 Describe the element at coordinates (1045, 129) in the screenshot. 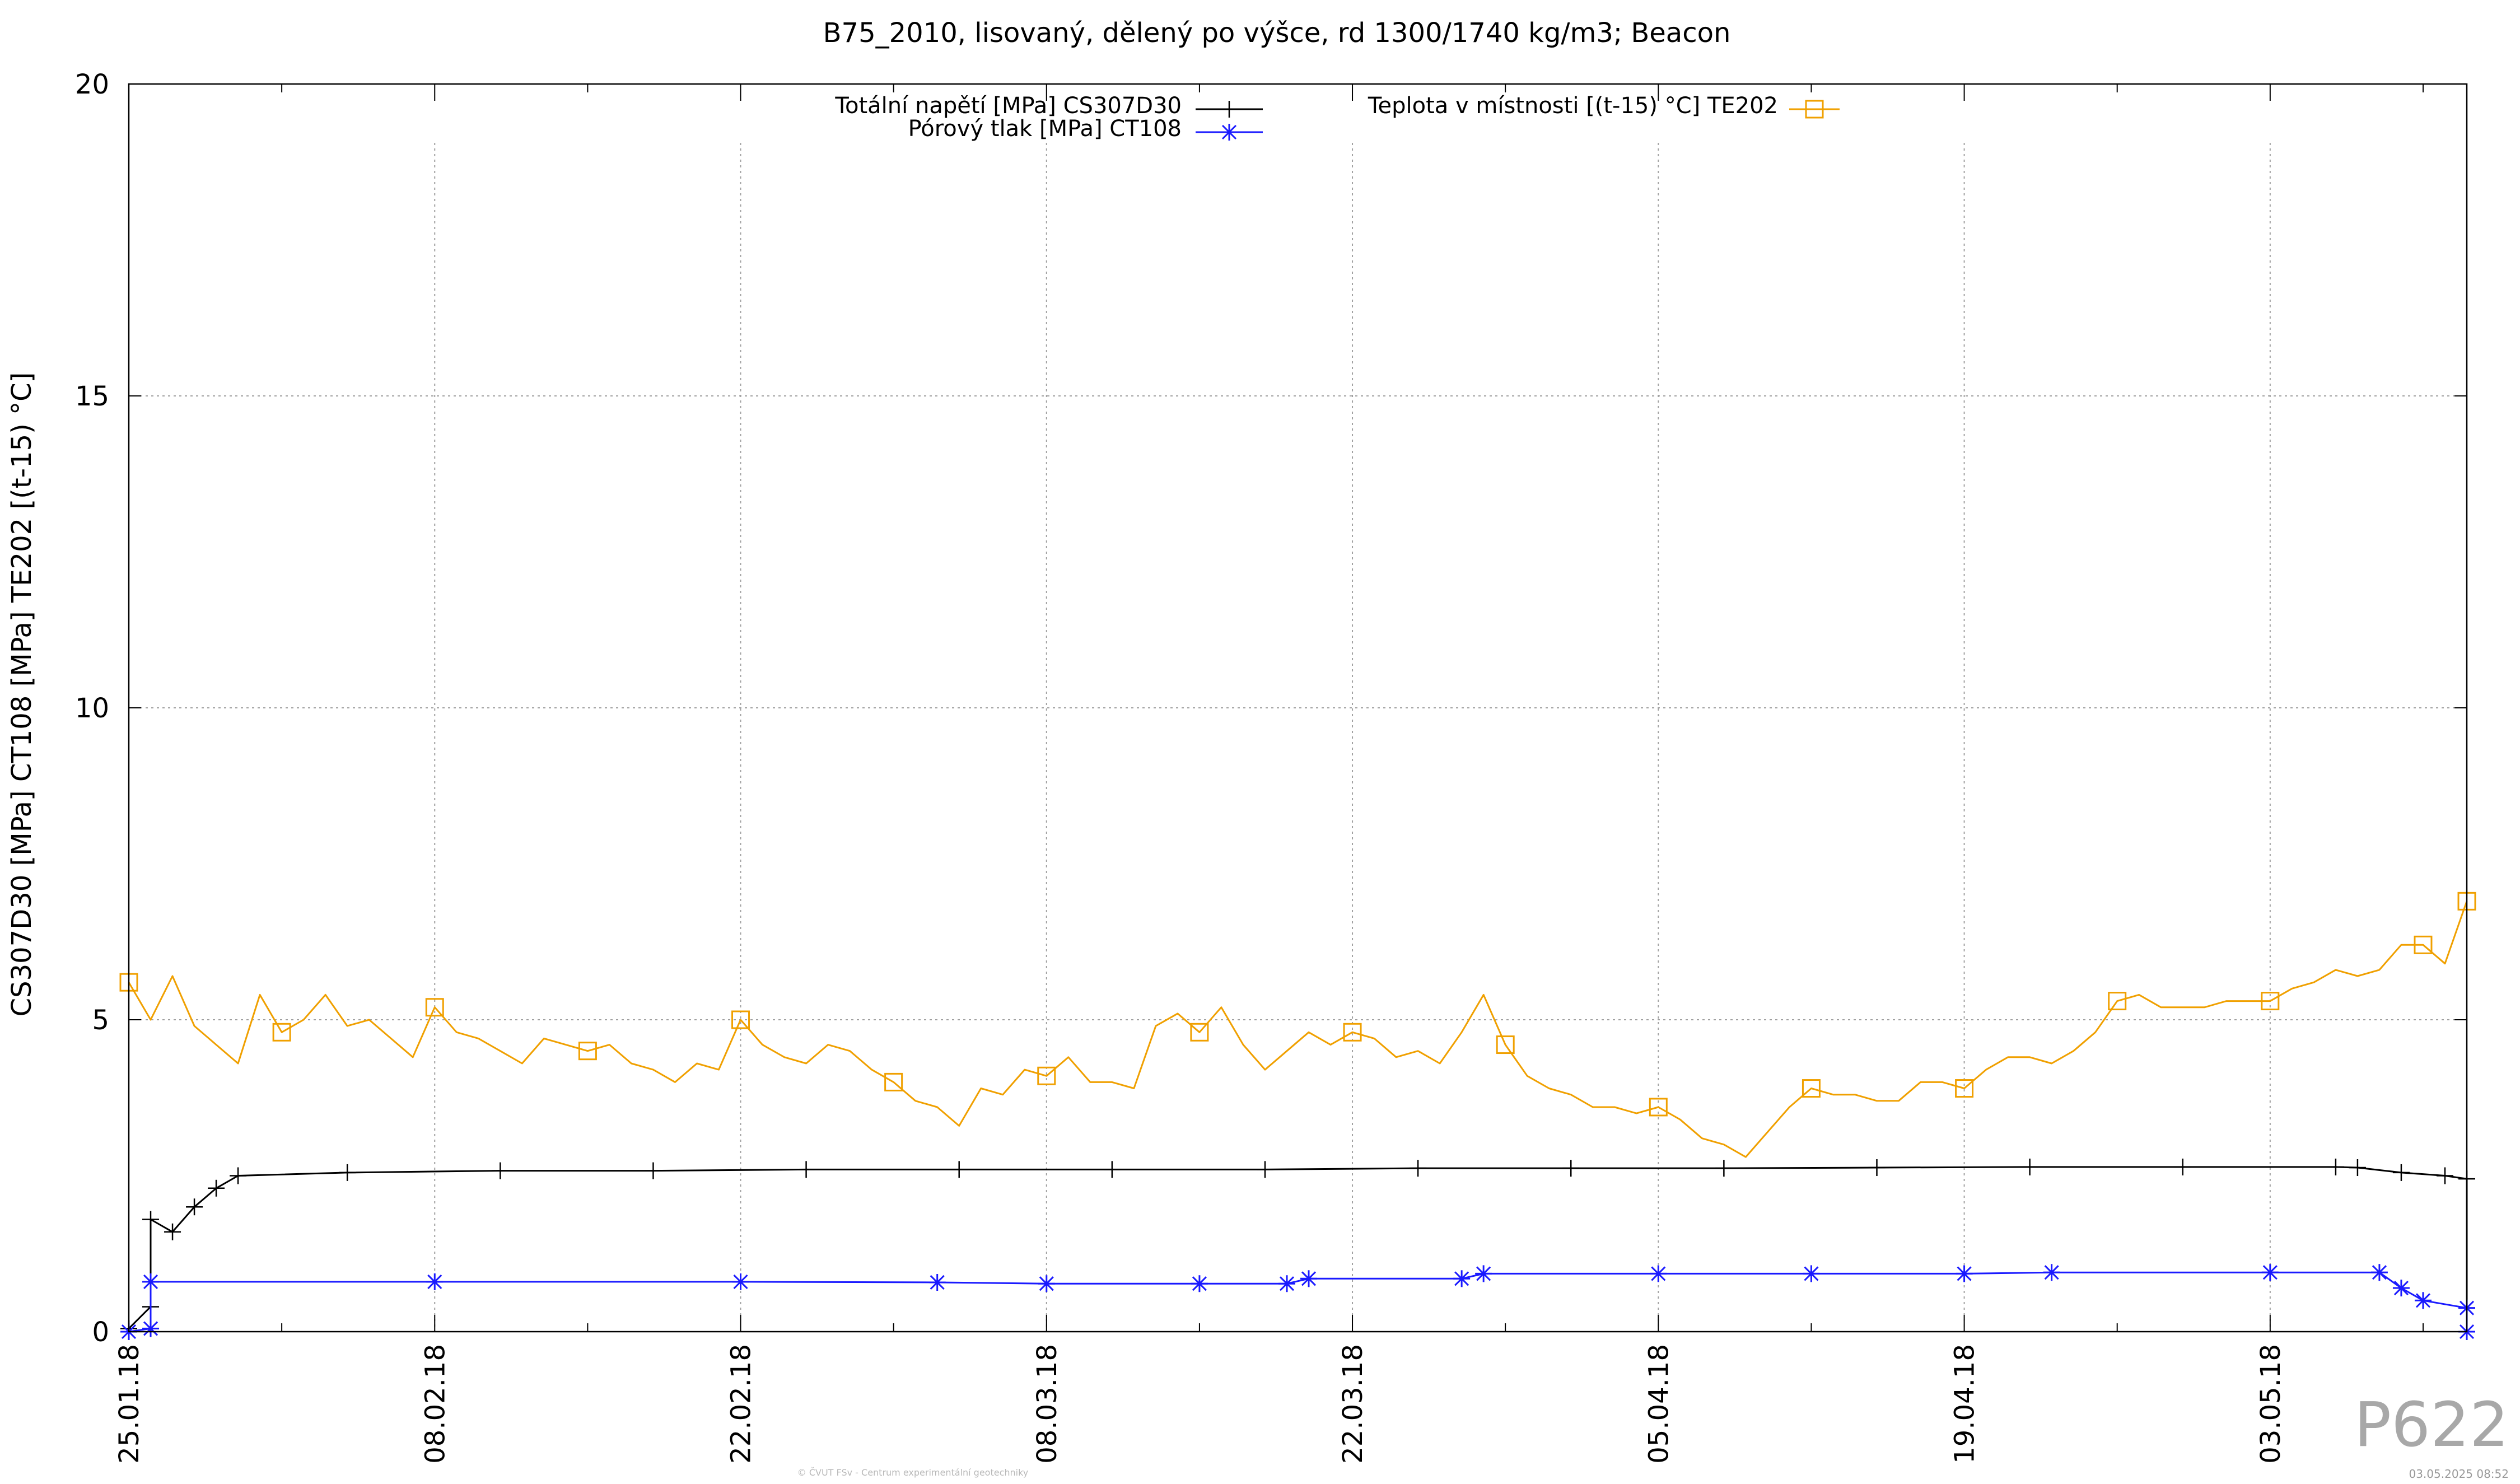

I see `legend-label: Pórový tlak [MPa] CT108` at that location.